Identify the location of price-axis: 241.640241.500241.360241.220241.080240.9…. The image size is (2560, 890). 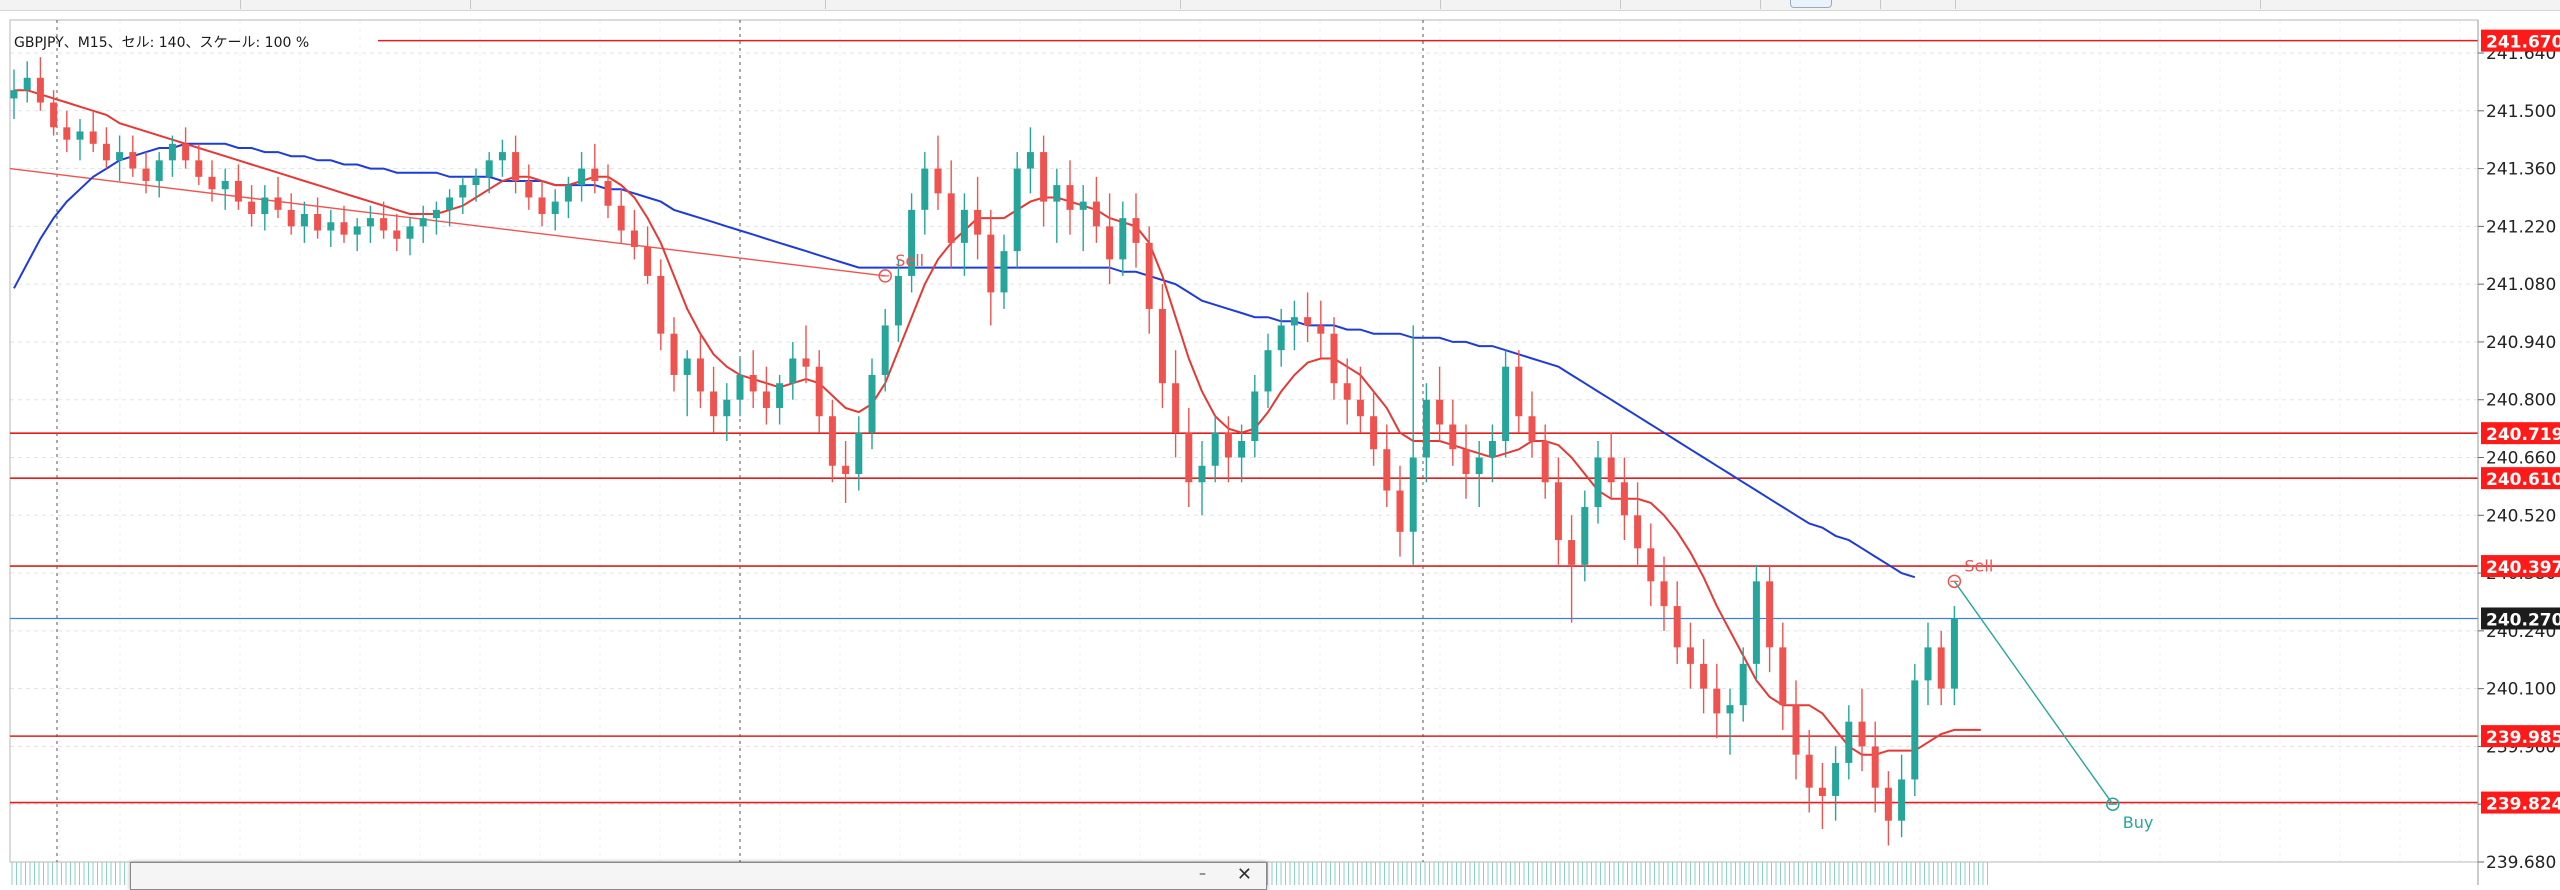
(2517, 452).